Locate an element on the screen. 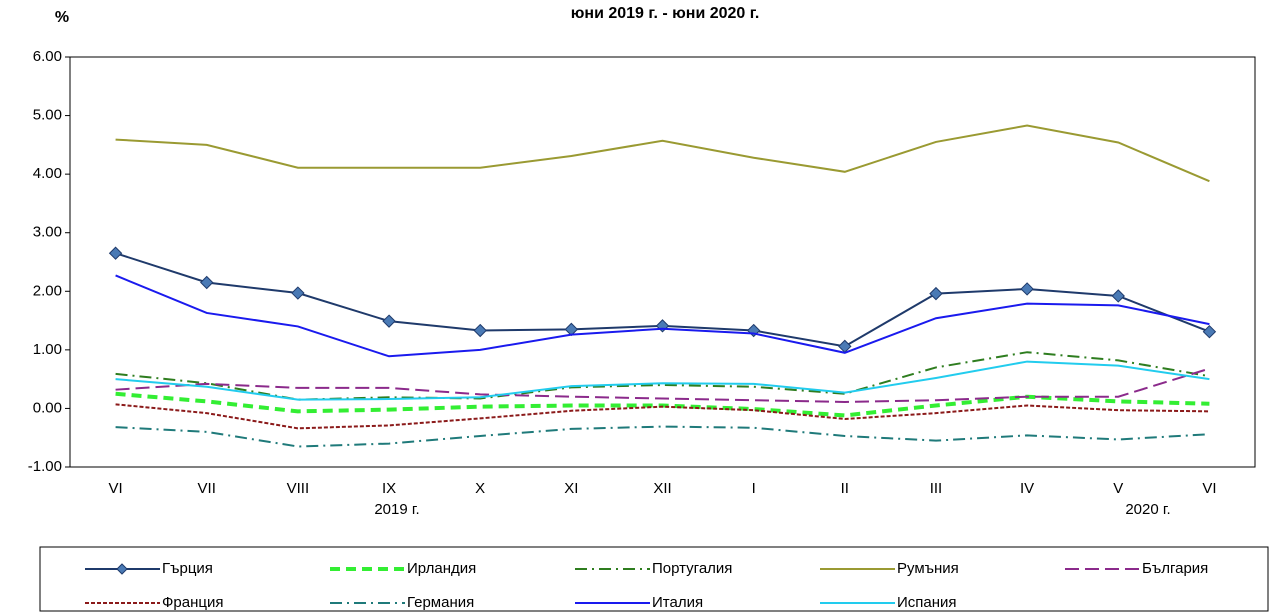  y-tick-label: 0.00 is located at coordinates (47, 407).